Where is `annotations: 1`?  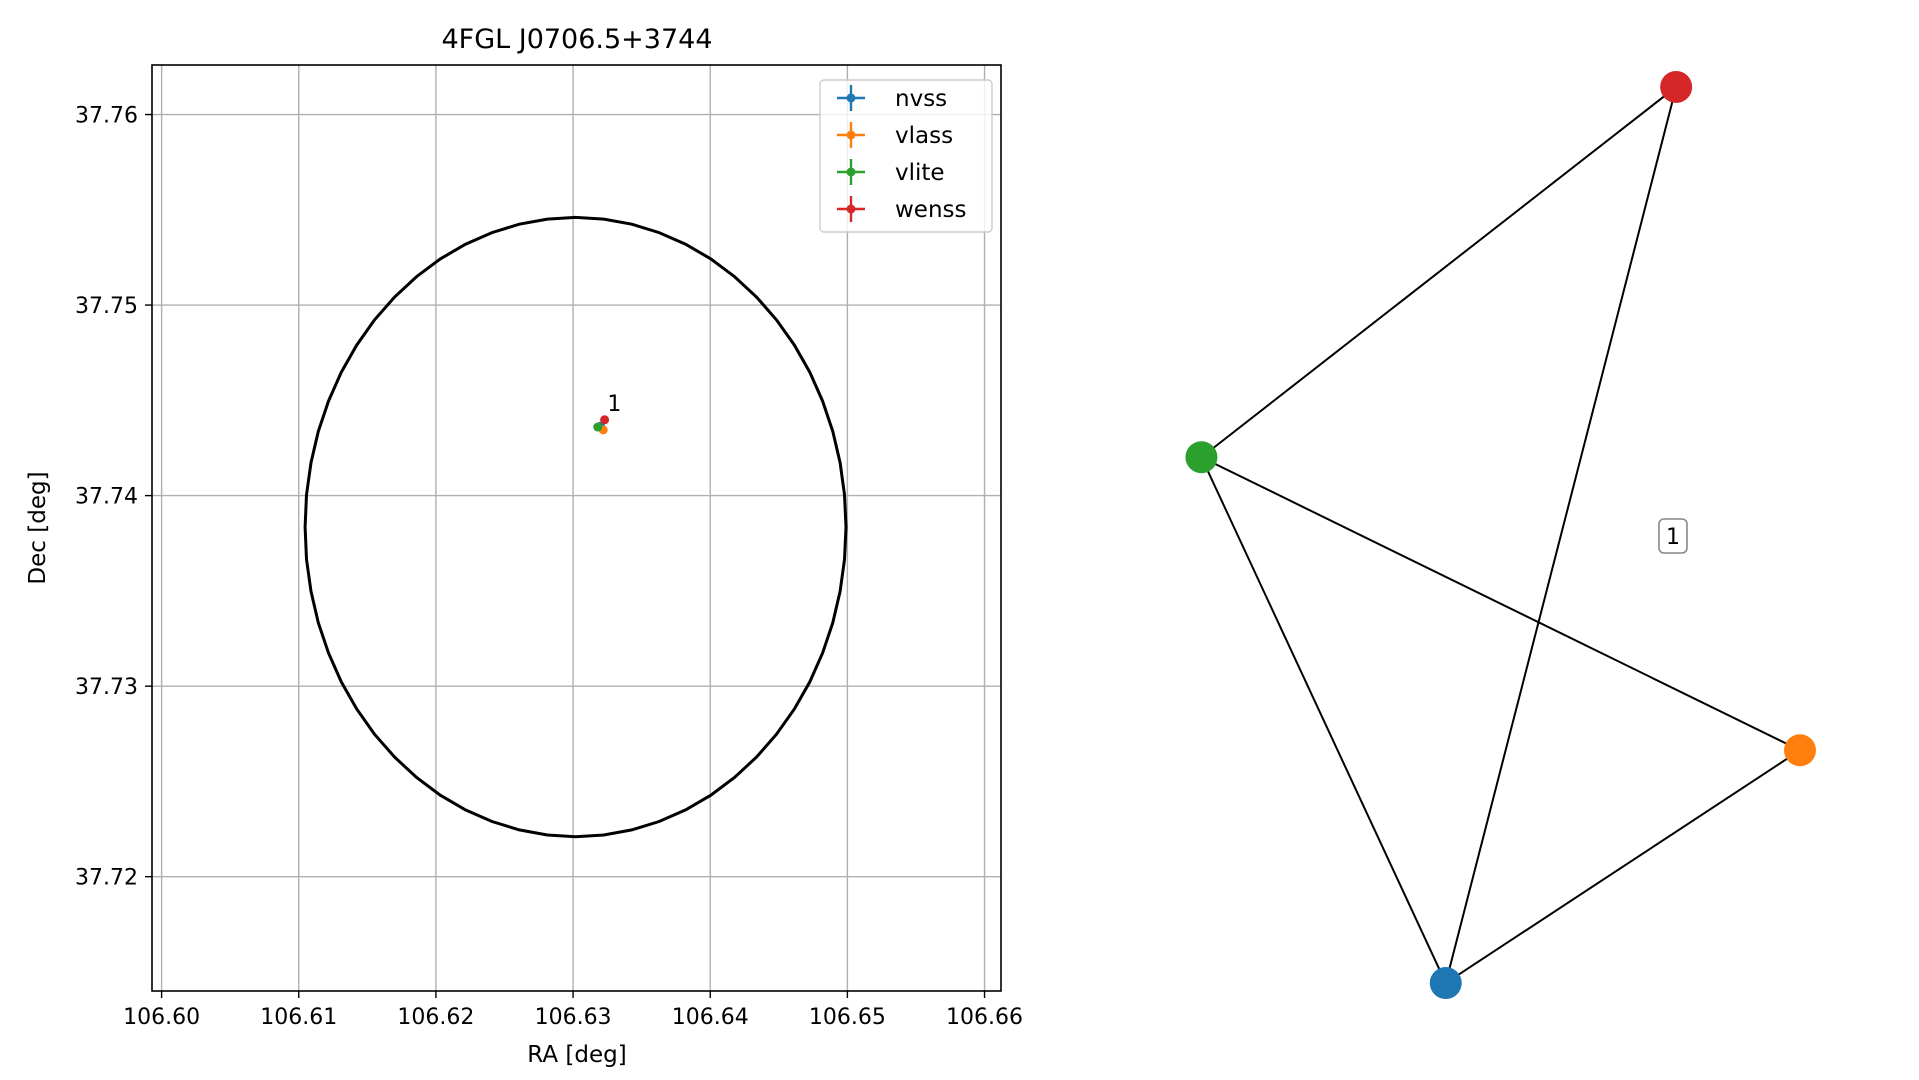 annotations: 1 is located at coordinates (614, 404).